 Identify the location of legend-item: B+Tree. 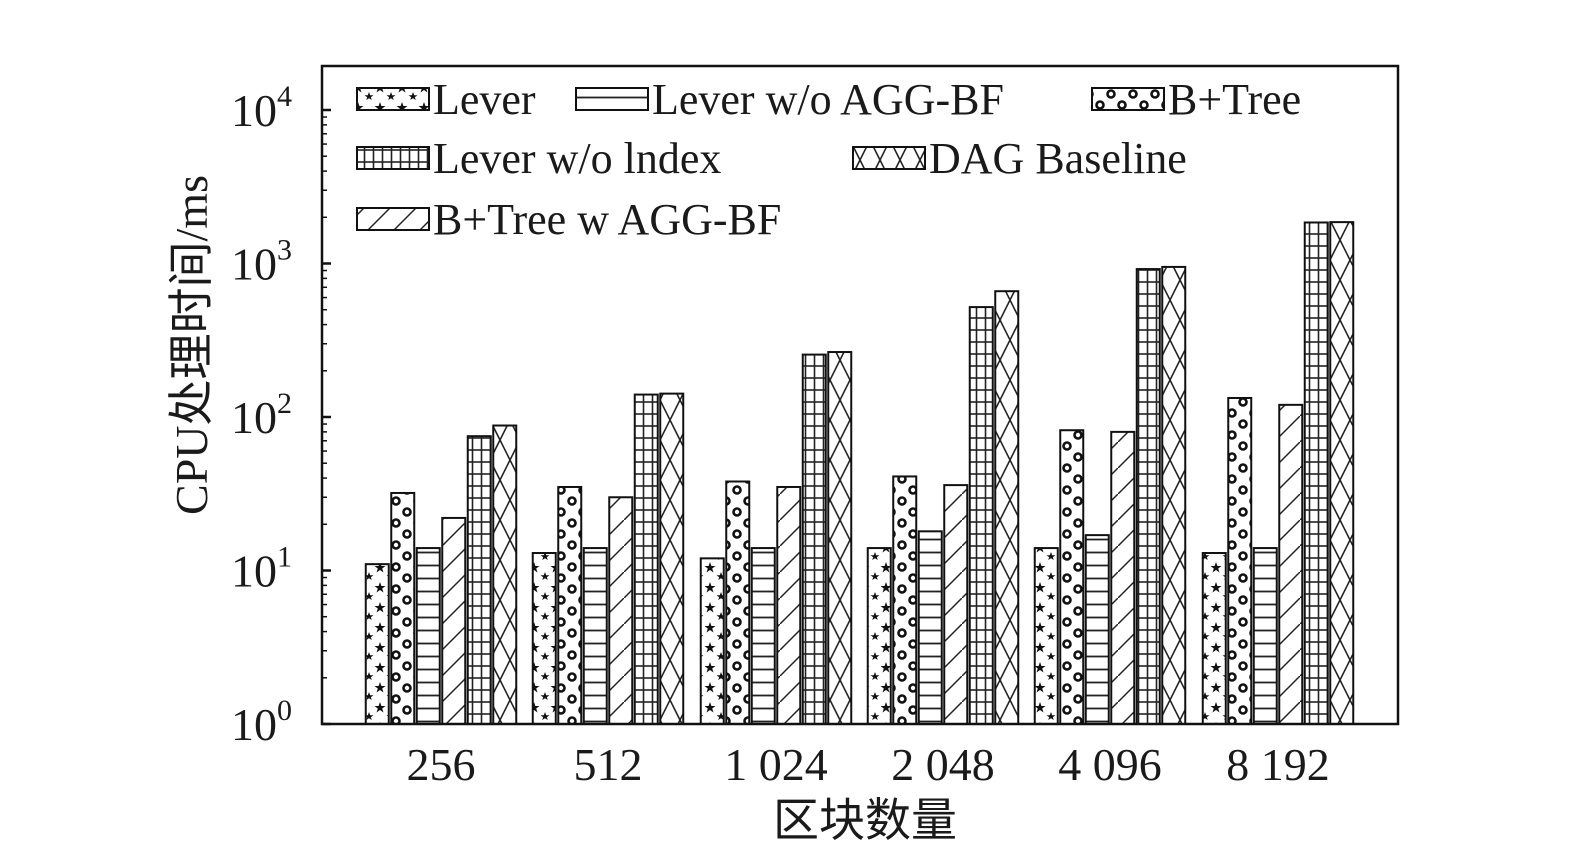
(1196, 99).